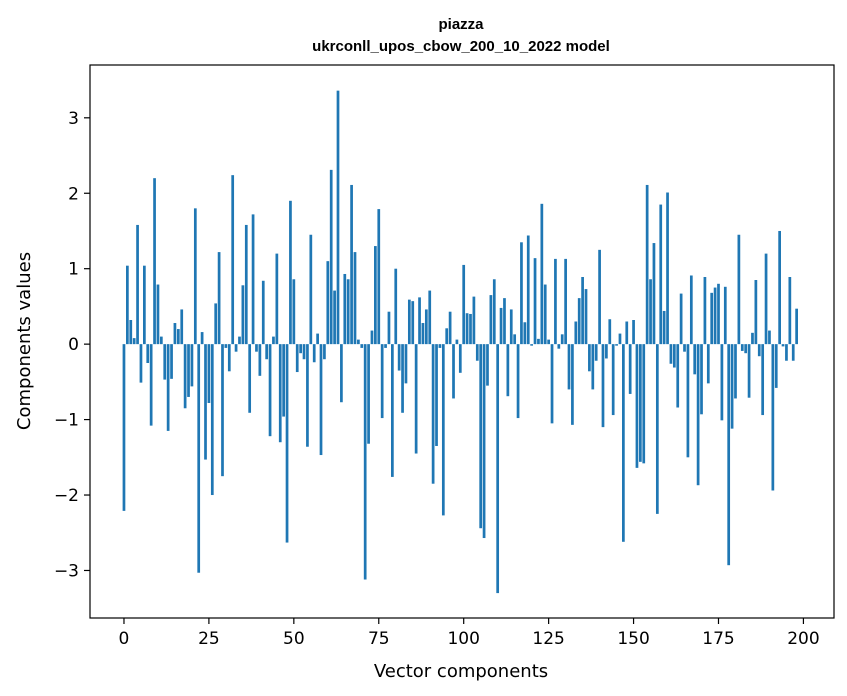 Image resolution: width=847 pixels, height=696 pixels. Describe the element at coordinates (463, 639) in the screenshot. I see `x-tick-label-100: 100` at that location.